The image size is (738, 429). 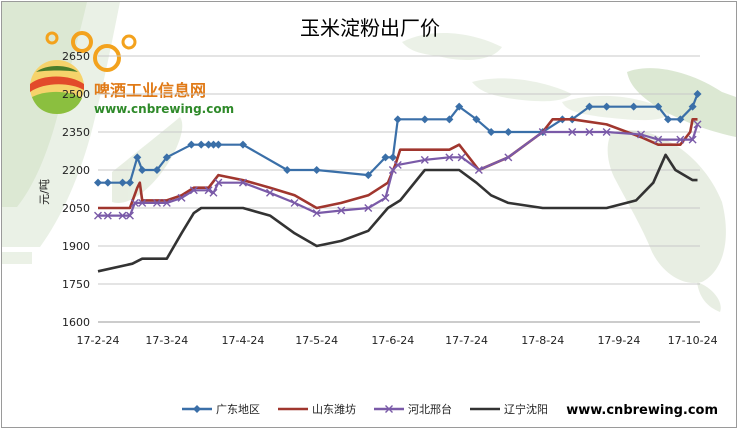 What do you see at coordinates (76, 132) in the screenshot?
I see `y-tick-label: 2350` at bounding box center [76, 132].